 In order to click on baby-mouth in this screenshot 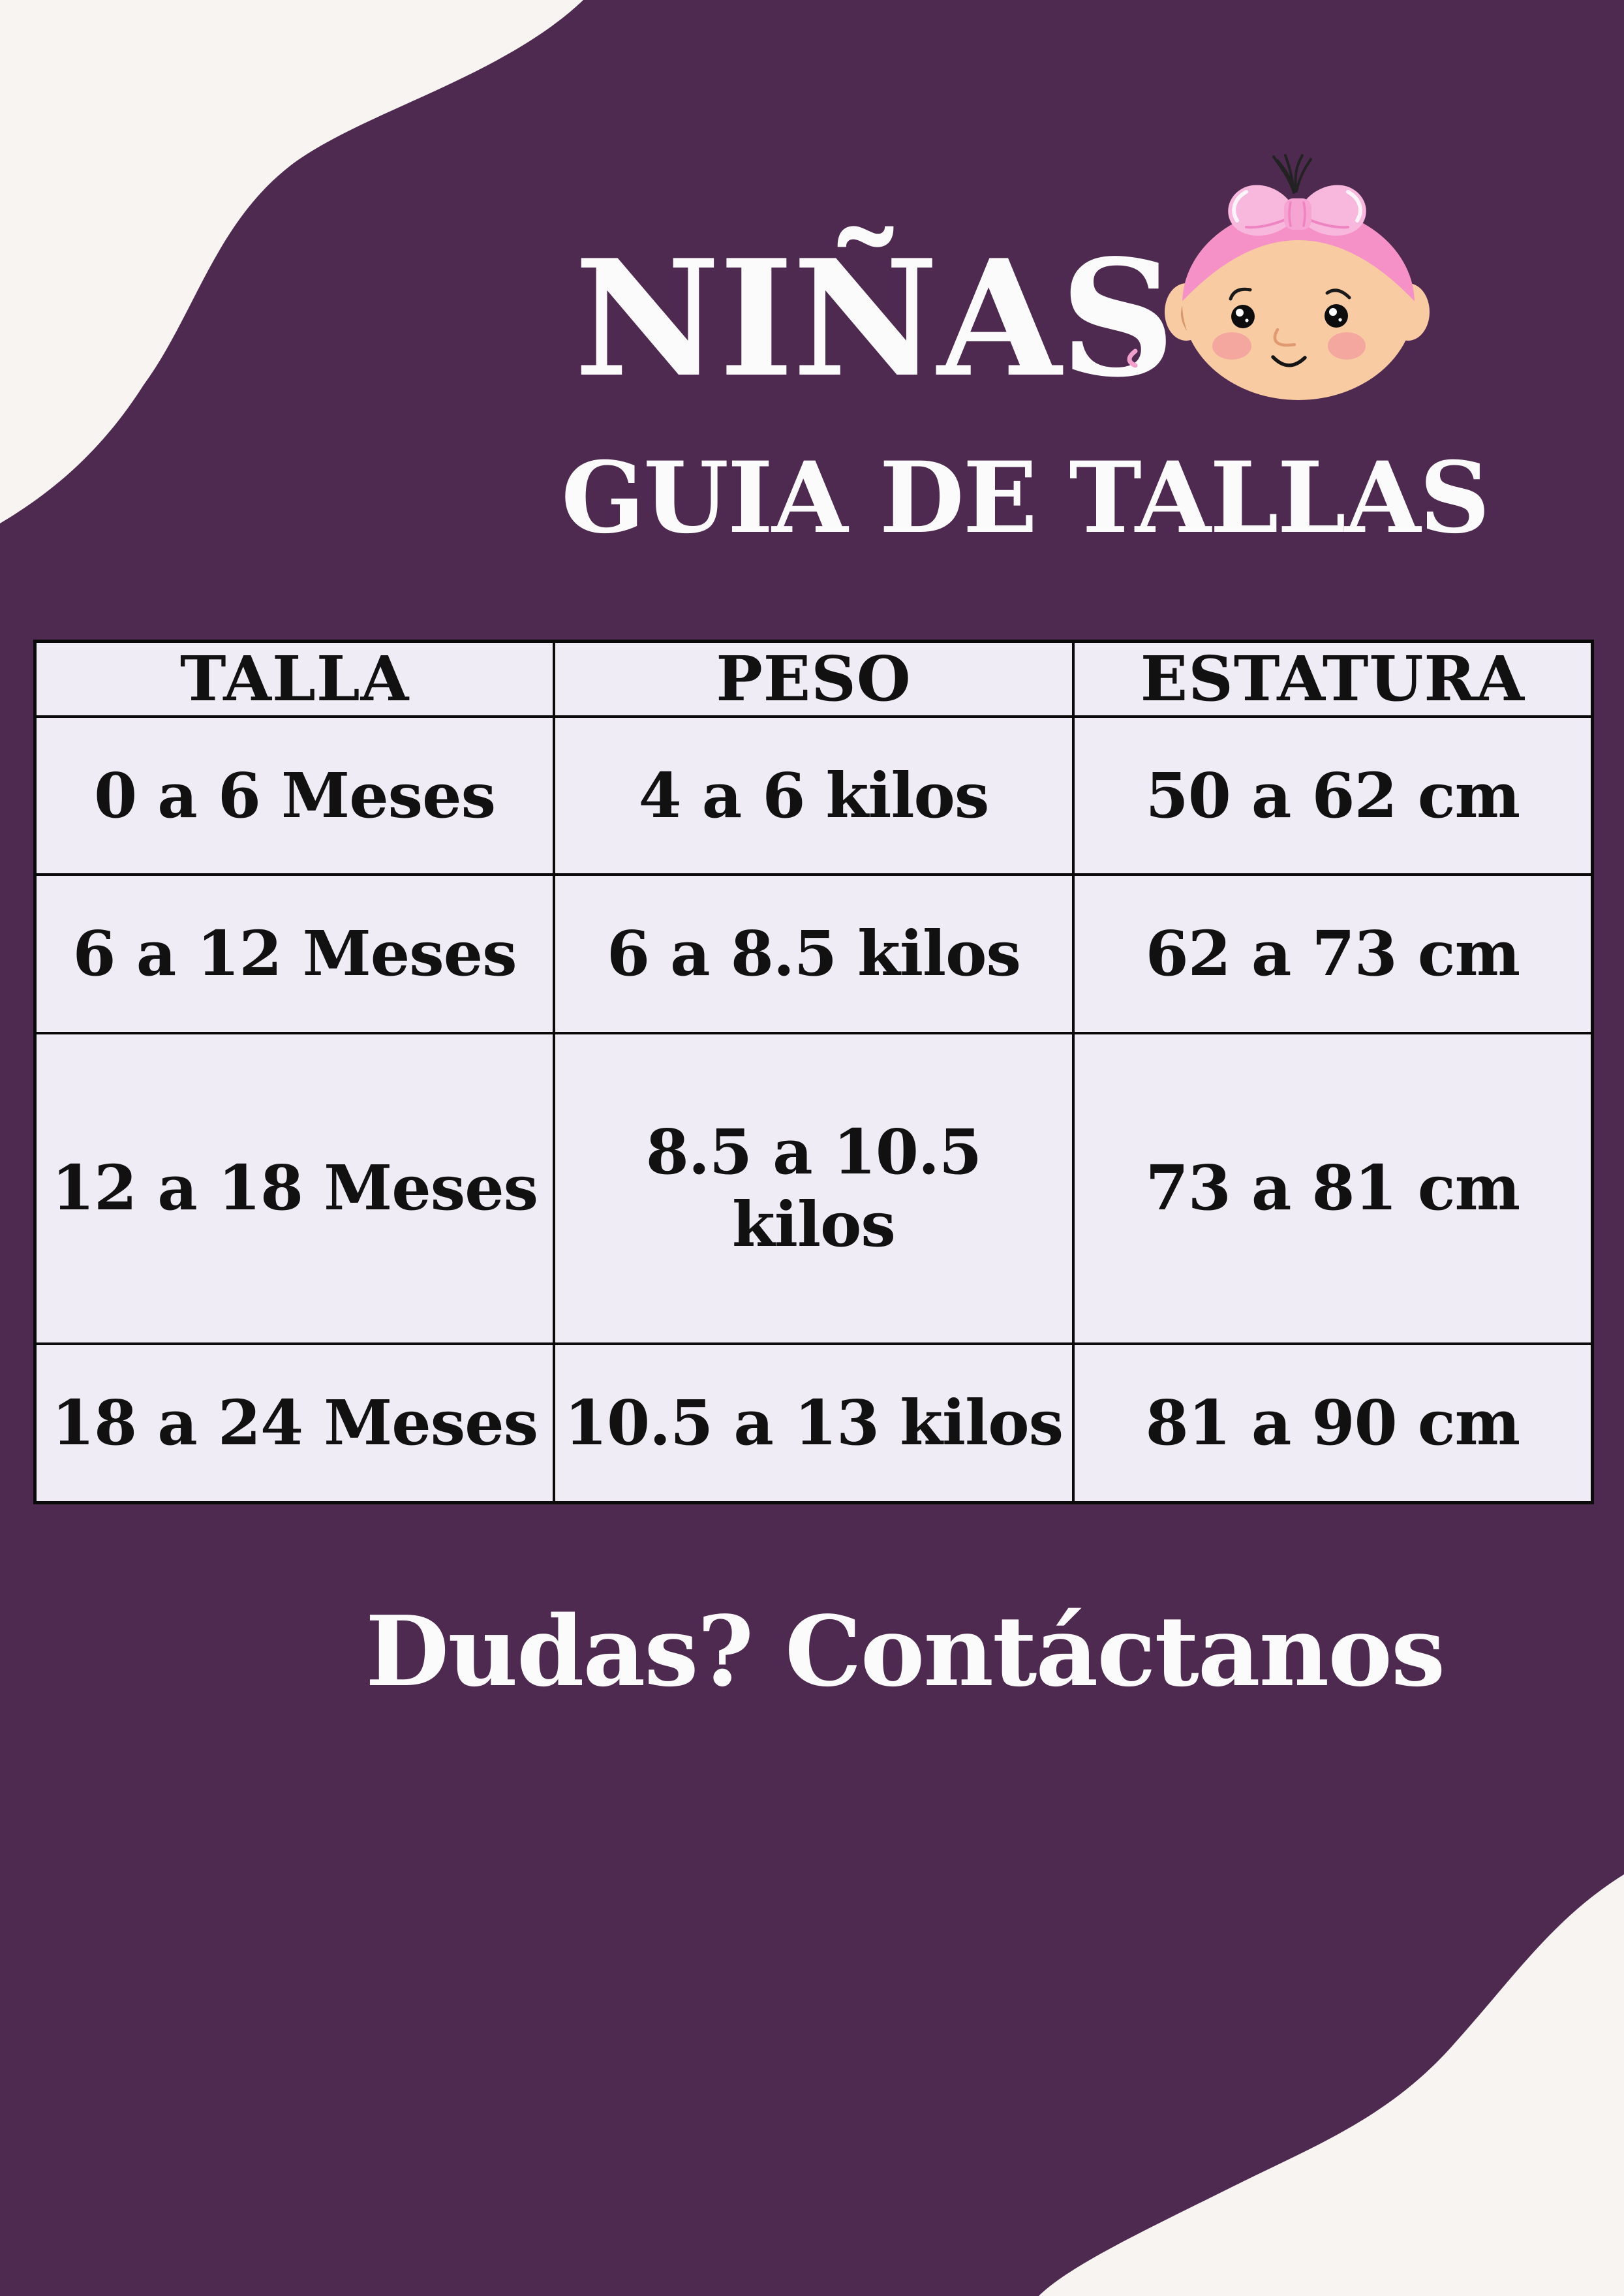, I will do `click(1289, 361)`.